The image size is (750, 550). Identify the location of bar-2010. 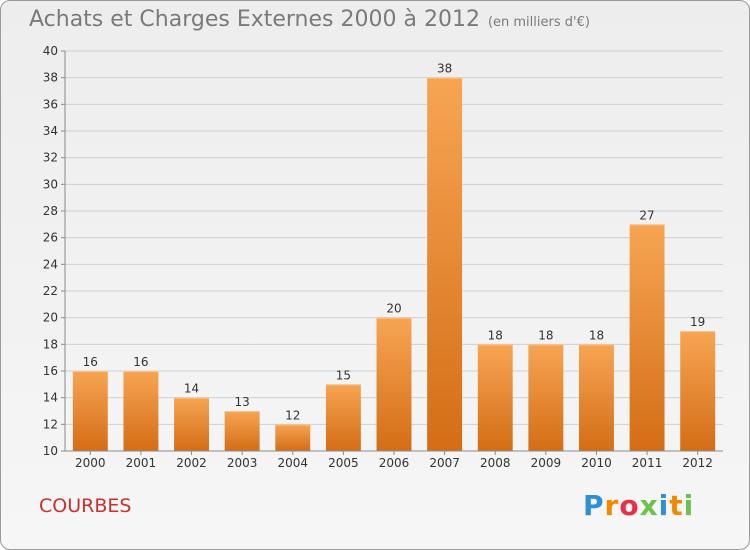
(596, 397).